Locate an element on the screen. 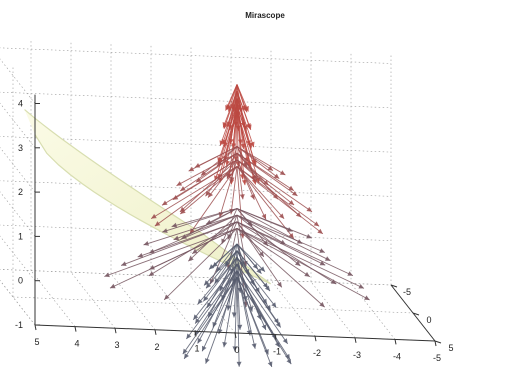 This screenshot has height=387, width=509. x-tick-label: 4 is located at coordinates (76, 344).